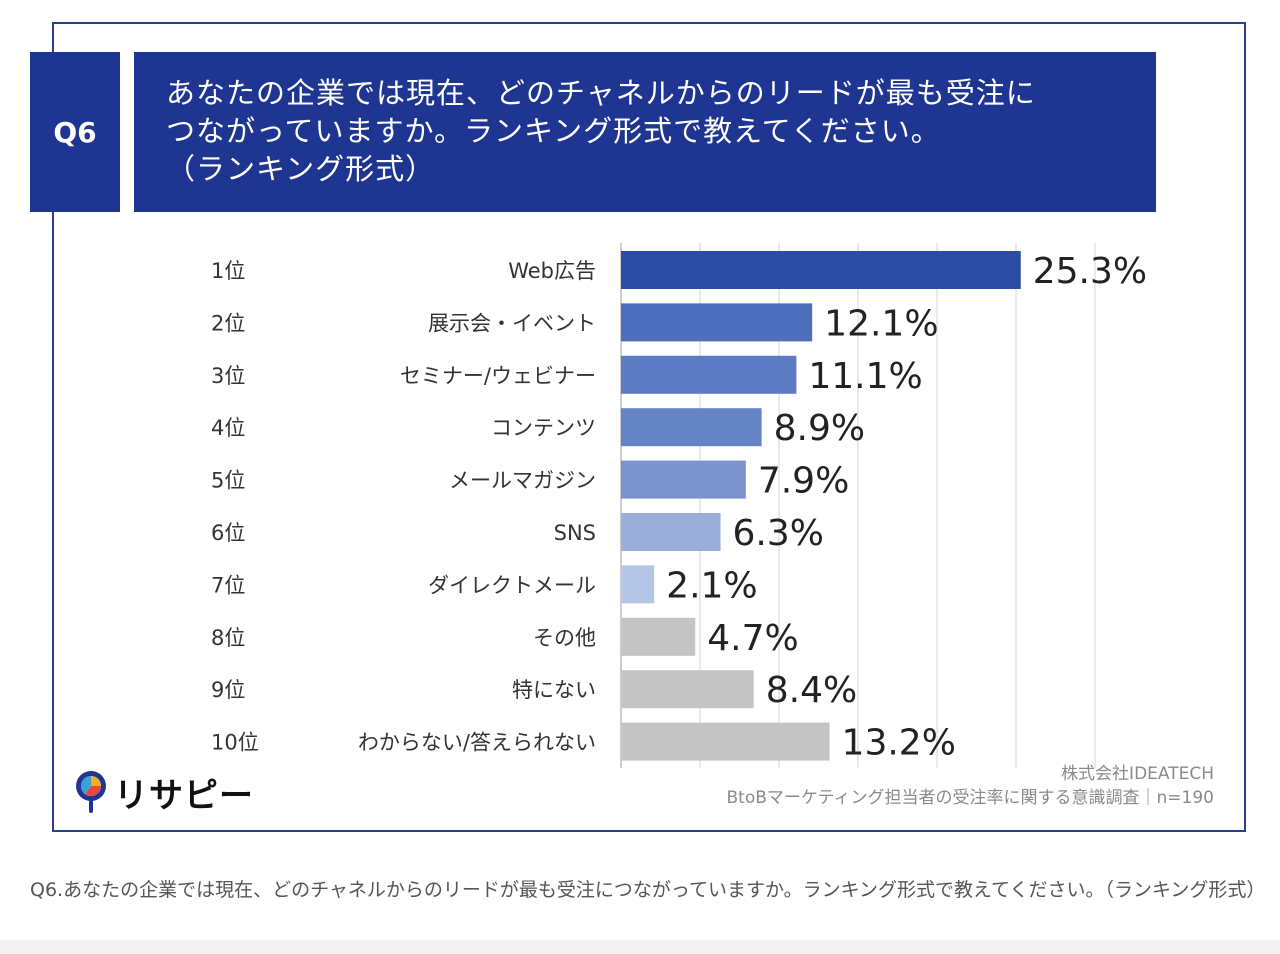 The width and height of the screenshot is (1280, 954). I want to click on category-label: Web広告, so click(552, 271).